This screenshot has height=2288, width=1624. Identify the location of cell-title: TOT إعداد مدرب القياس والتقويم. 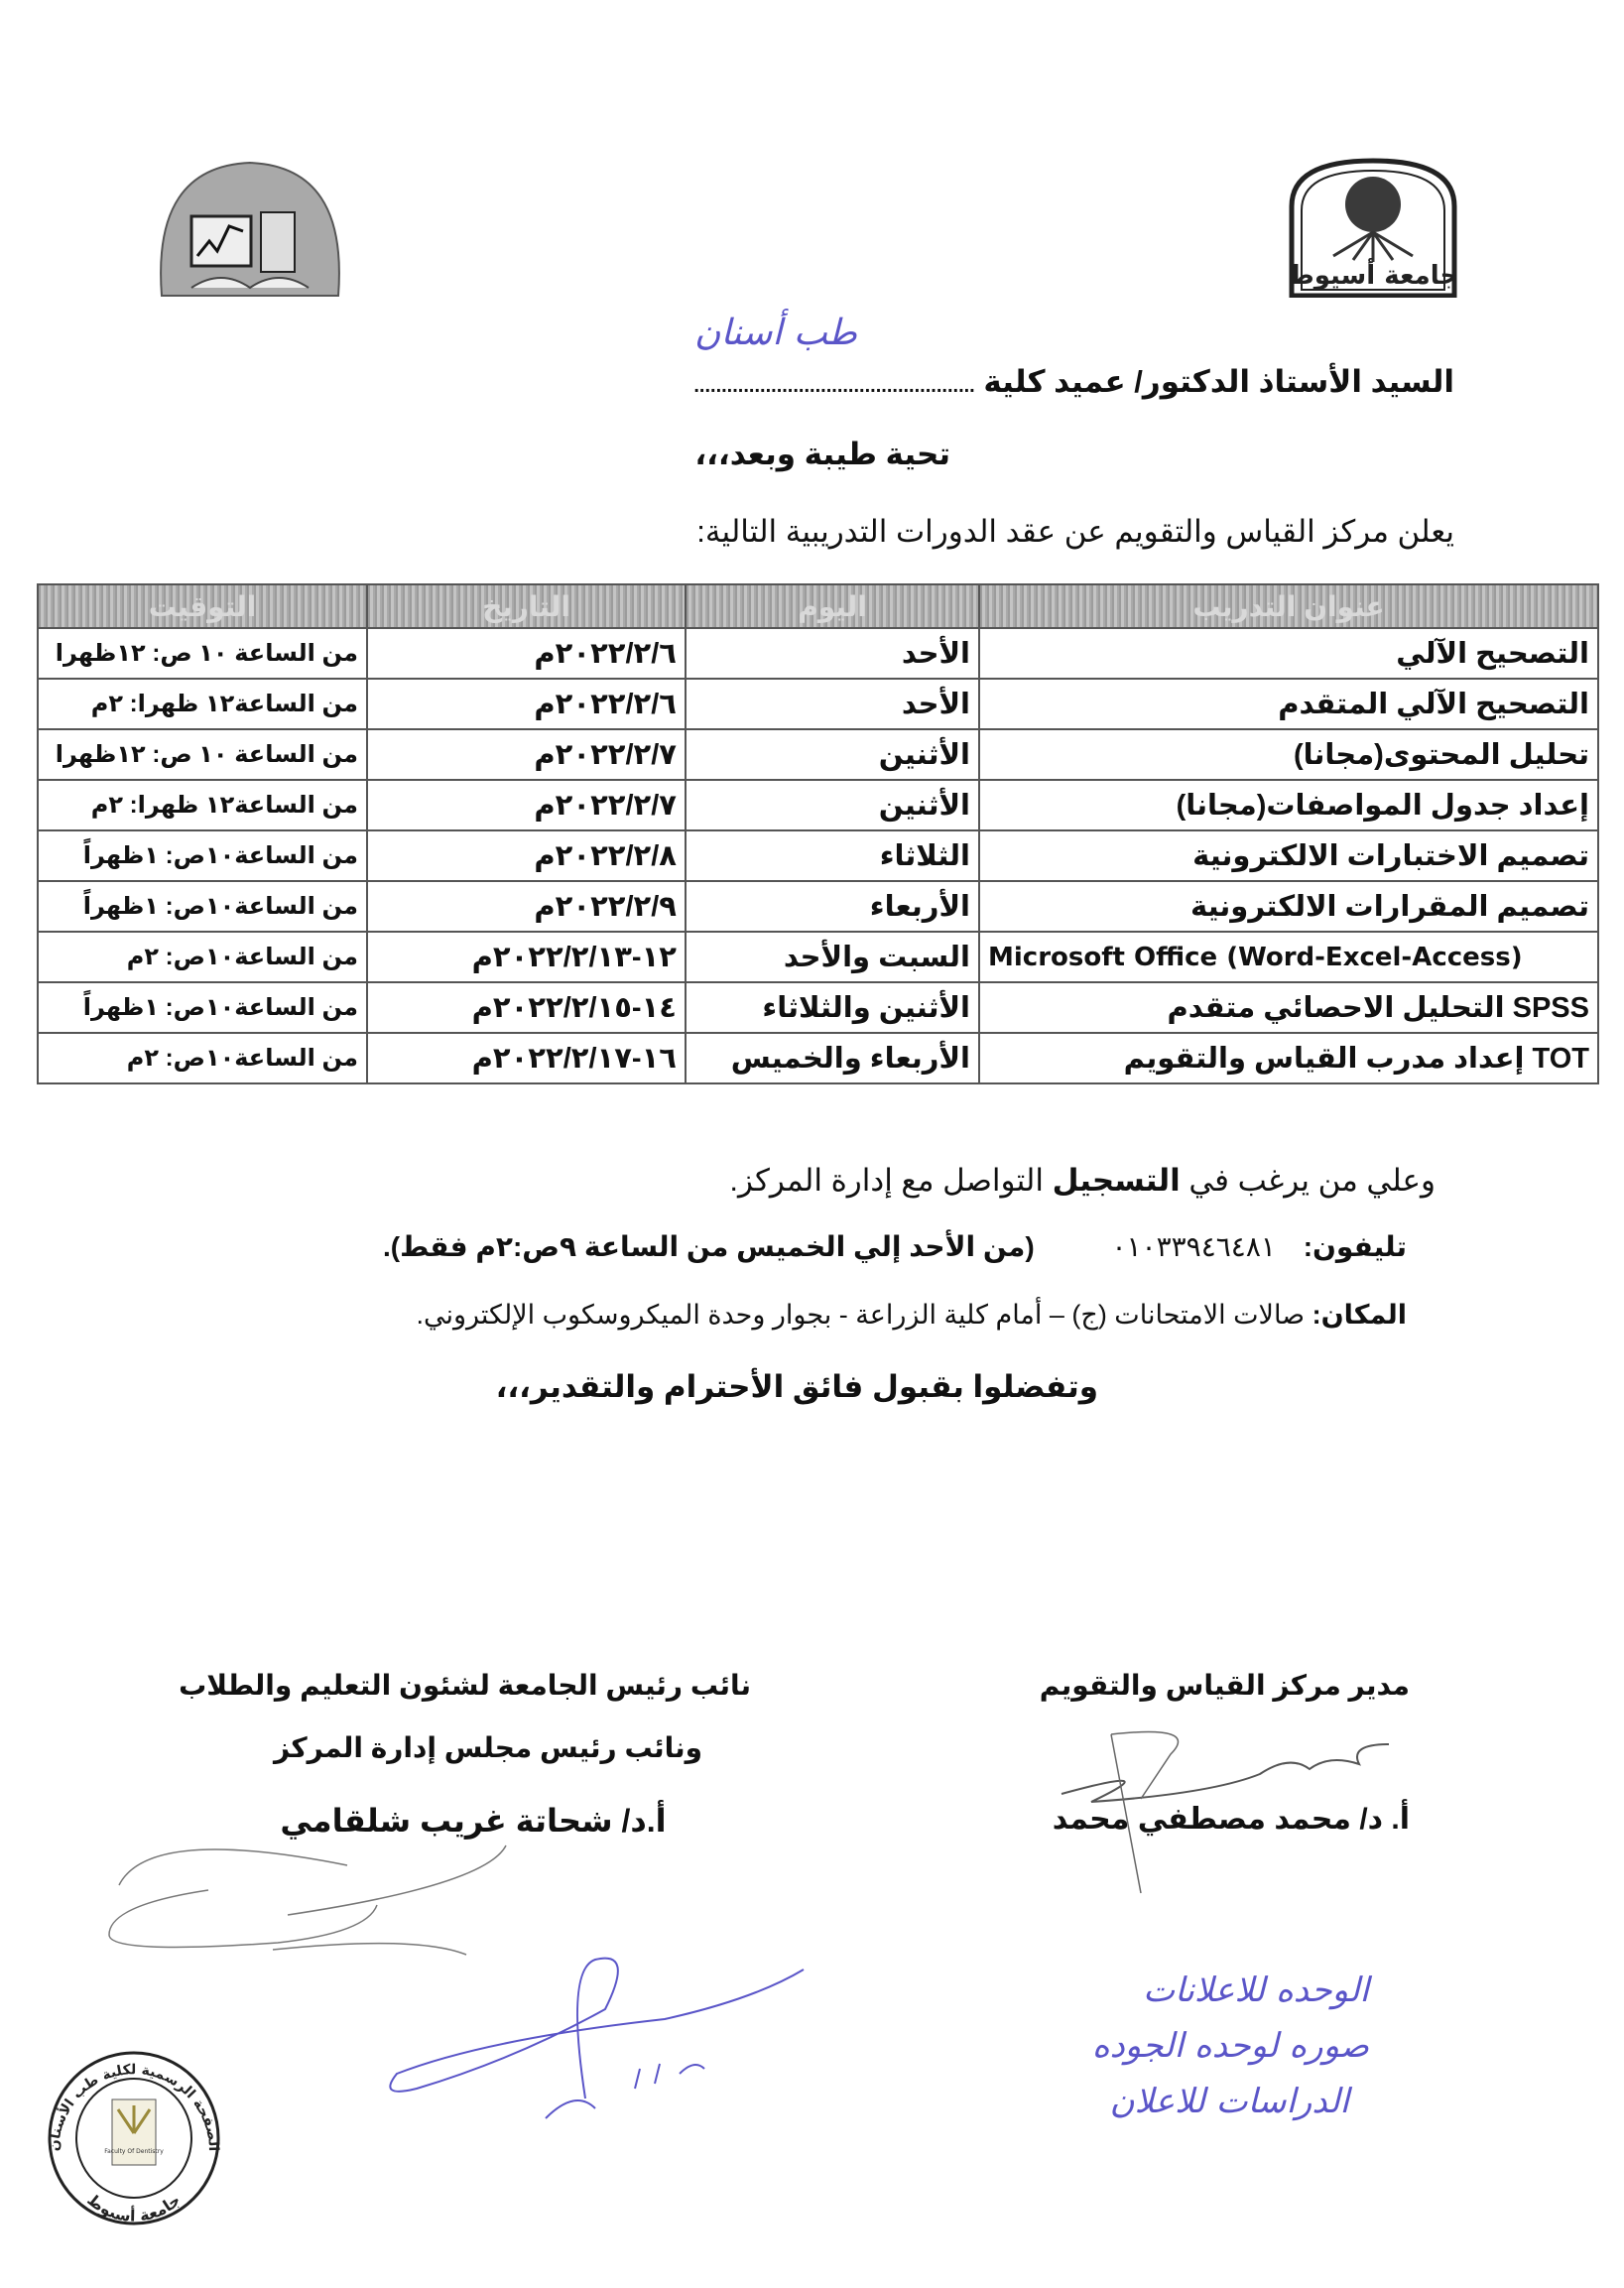
(1288, 1058).